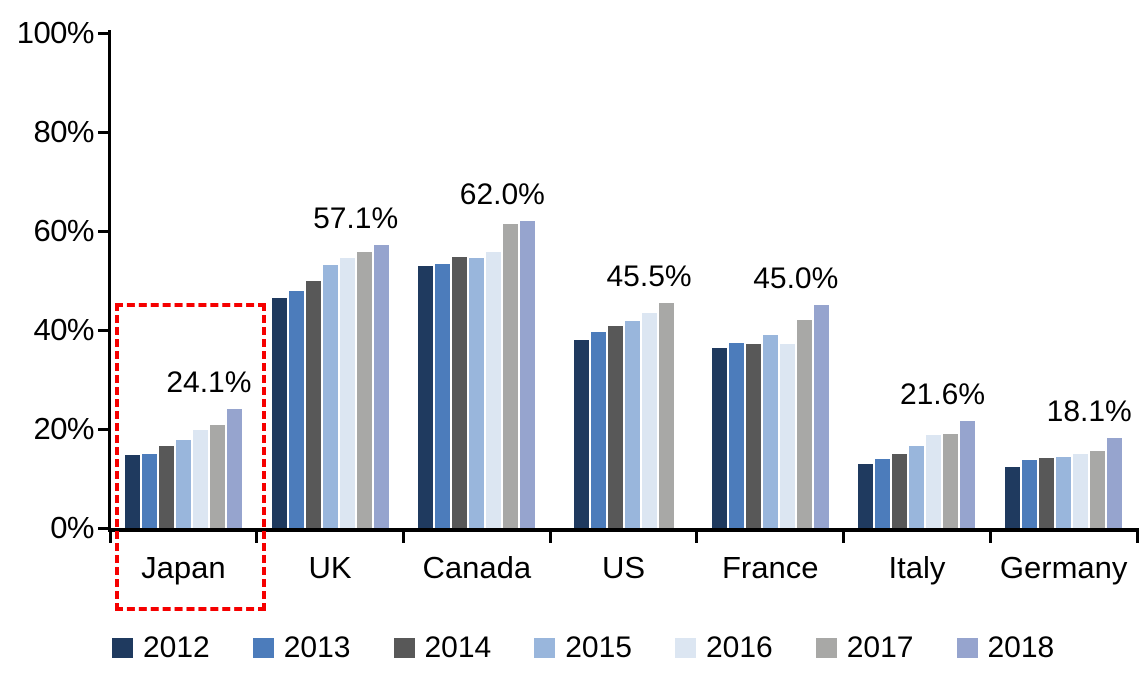 The image size is (1142, 683). I want to click on legend-swatch-2013, so click(263, 648).